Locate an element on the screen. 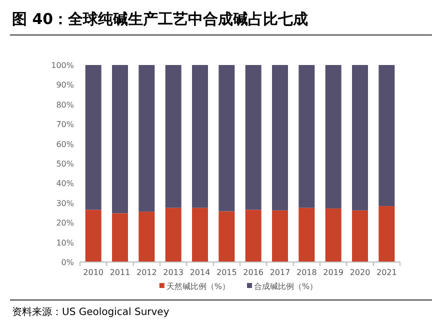  y-tick-label: 80% is located at coordinates (65, 105).